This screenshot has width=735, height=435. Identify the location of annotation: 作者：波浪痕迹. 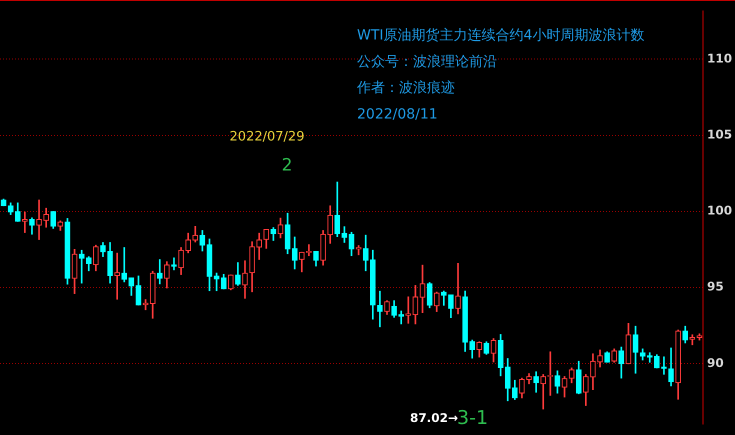
(405, 88).